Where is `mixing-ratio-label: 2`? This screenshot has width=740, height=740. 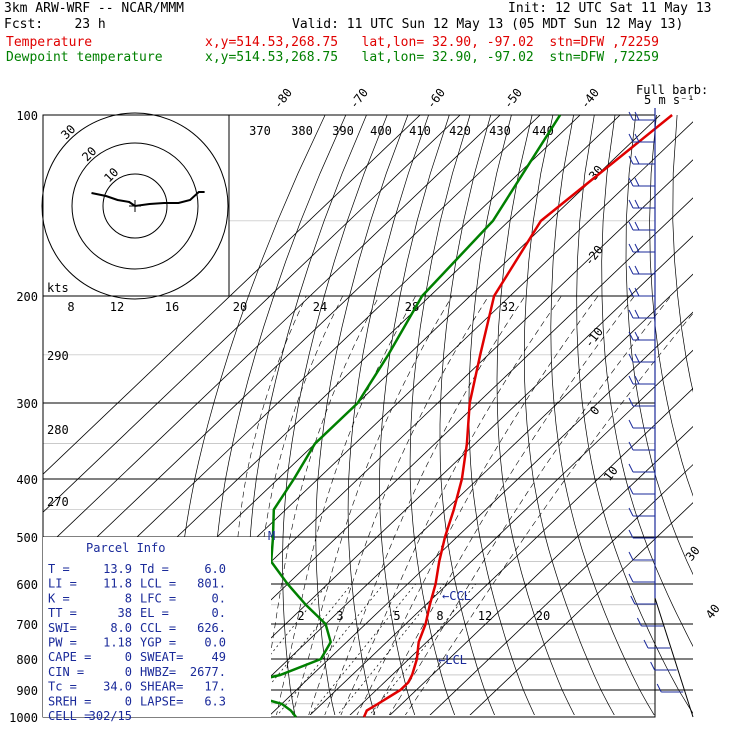 mixing-ratio-label: 2 is located at coordinates (300, 616).